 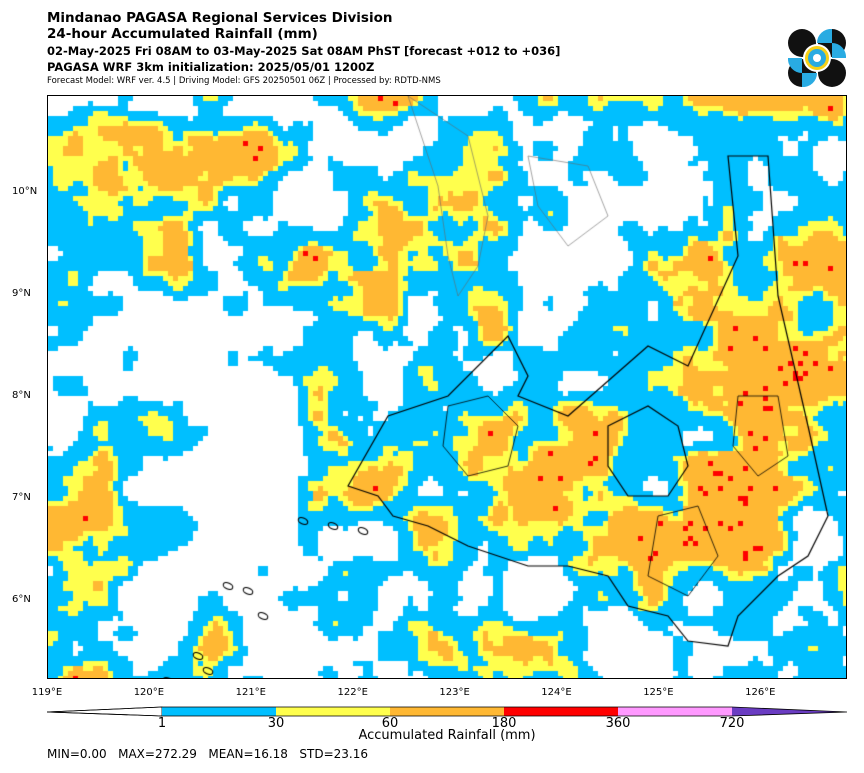 I want to click on colorbar-title: Accumulated Rainfall (mm), so click(x=447, y=735).